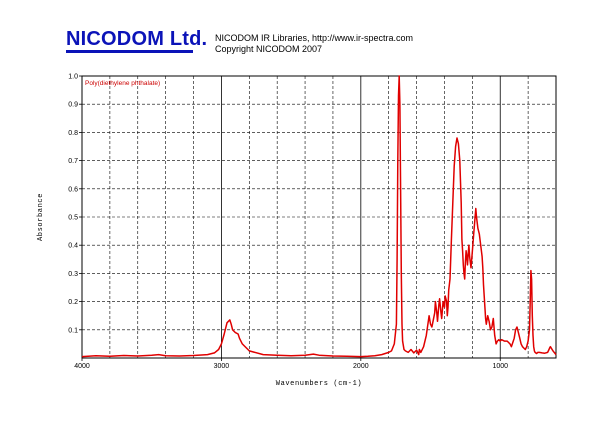  I want to click on brand-logo-text: NICODOM Ltd., so click(137, 39).